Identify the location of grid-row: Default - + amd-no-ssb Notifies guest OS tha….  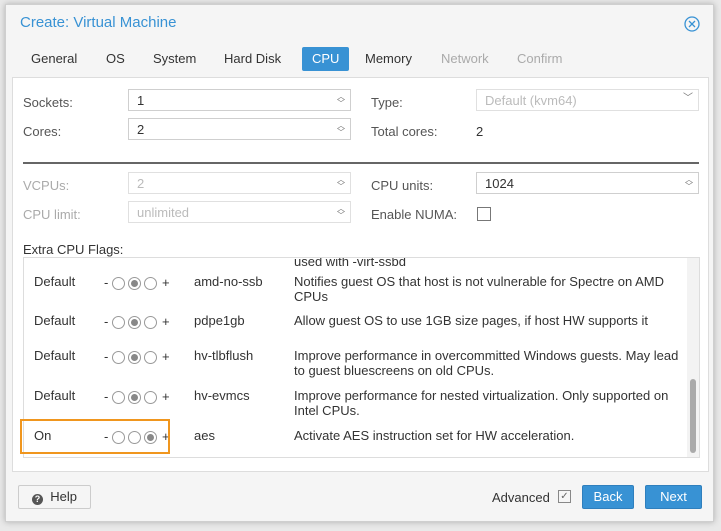
(355, 287).